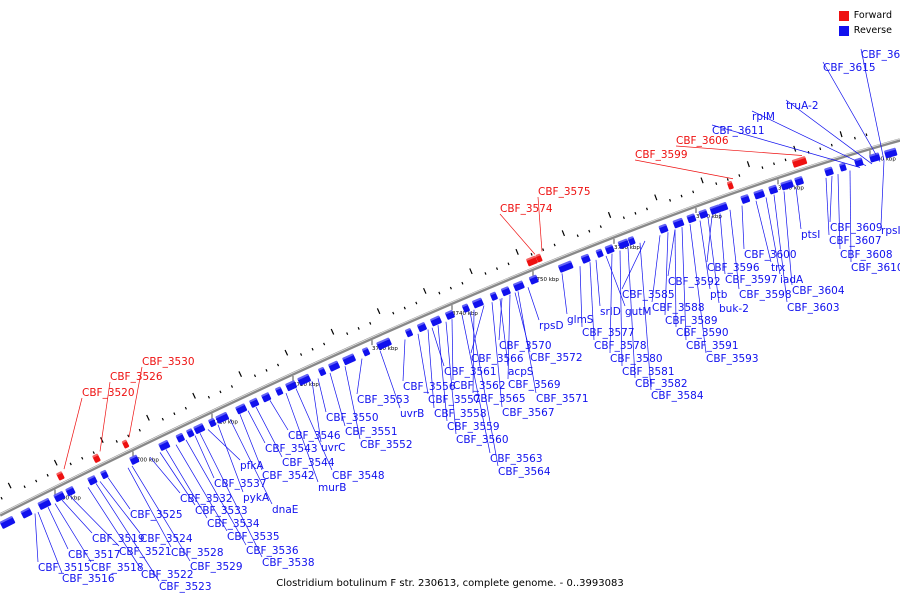 This screenshot has height=600, width=900. I want to click on gene-label-CBF_3546: CBF_3546, so click(314, 436).